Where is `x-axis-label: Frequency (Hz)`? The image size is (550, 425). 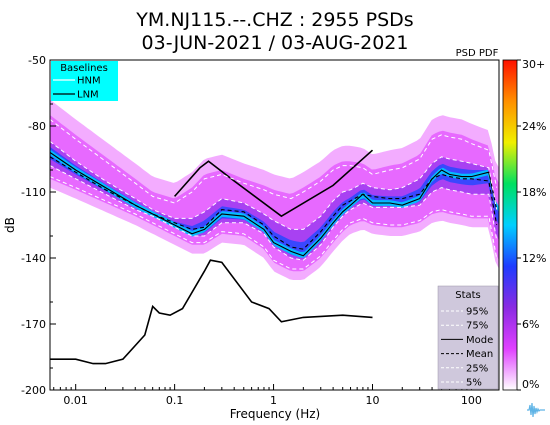
x-axis-label: Frequency (Hz) is located at coordinates (275, 414).